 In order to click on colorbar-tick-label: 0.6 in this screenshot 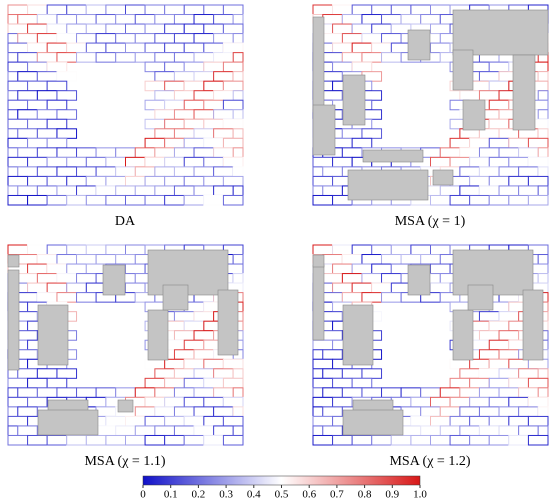, I will do `click(309, 495)`.